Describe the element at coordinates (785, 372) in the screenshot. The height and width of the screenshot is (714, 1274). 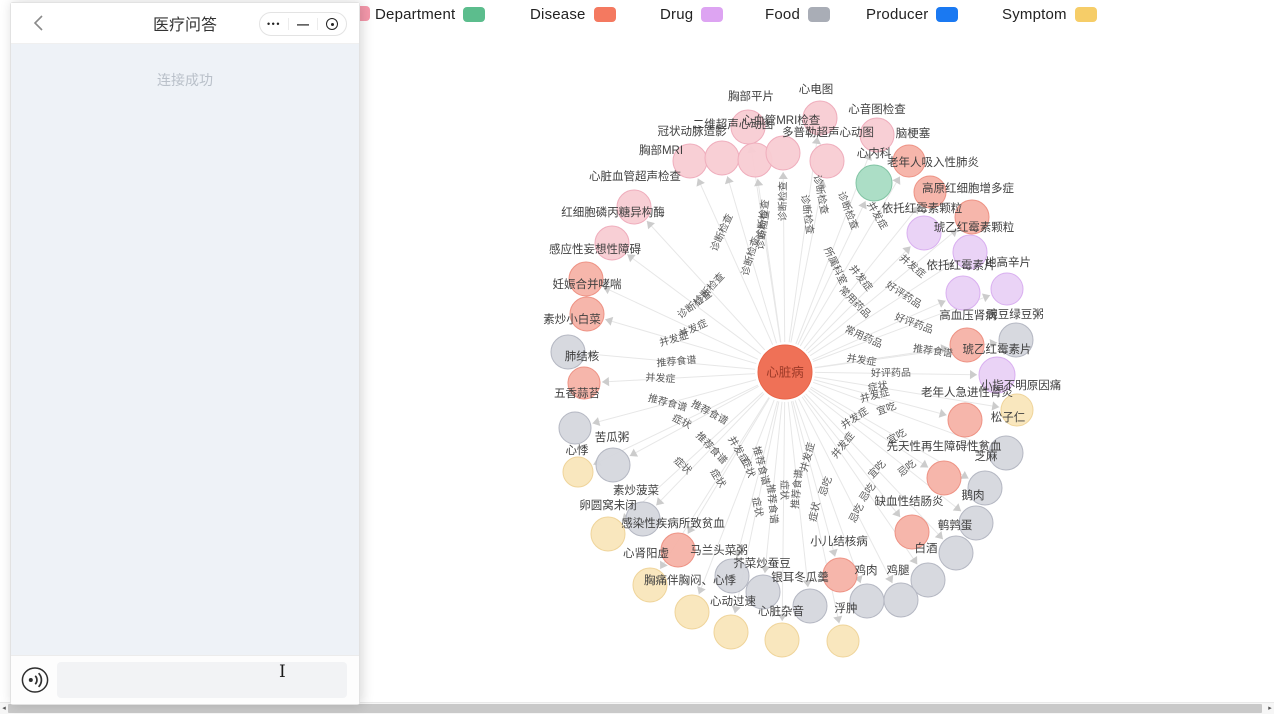
I see `graph-center-node` at that location.